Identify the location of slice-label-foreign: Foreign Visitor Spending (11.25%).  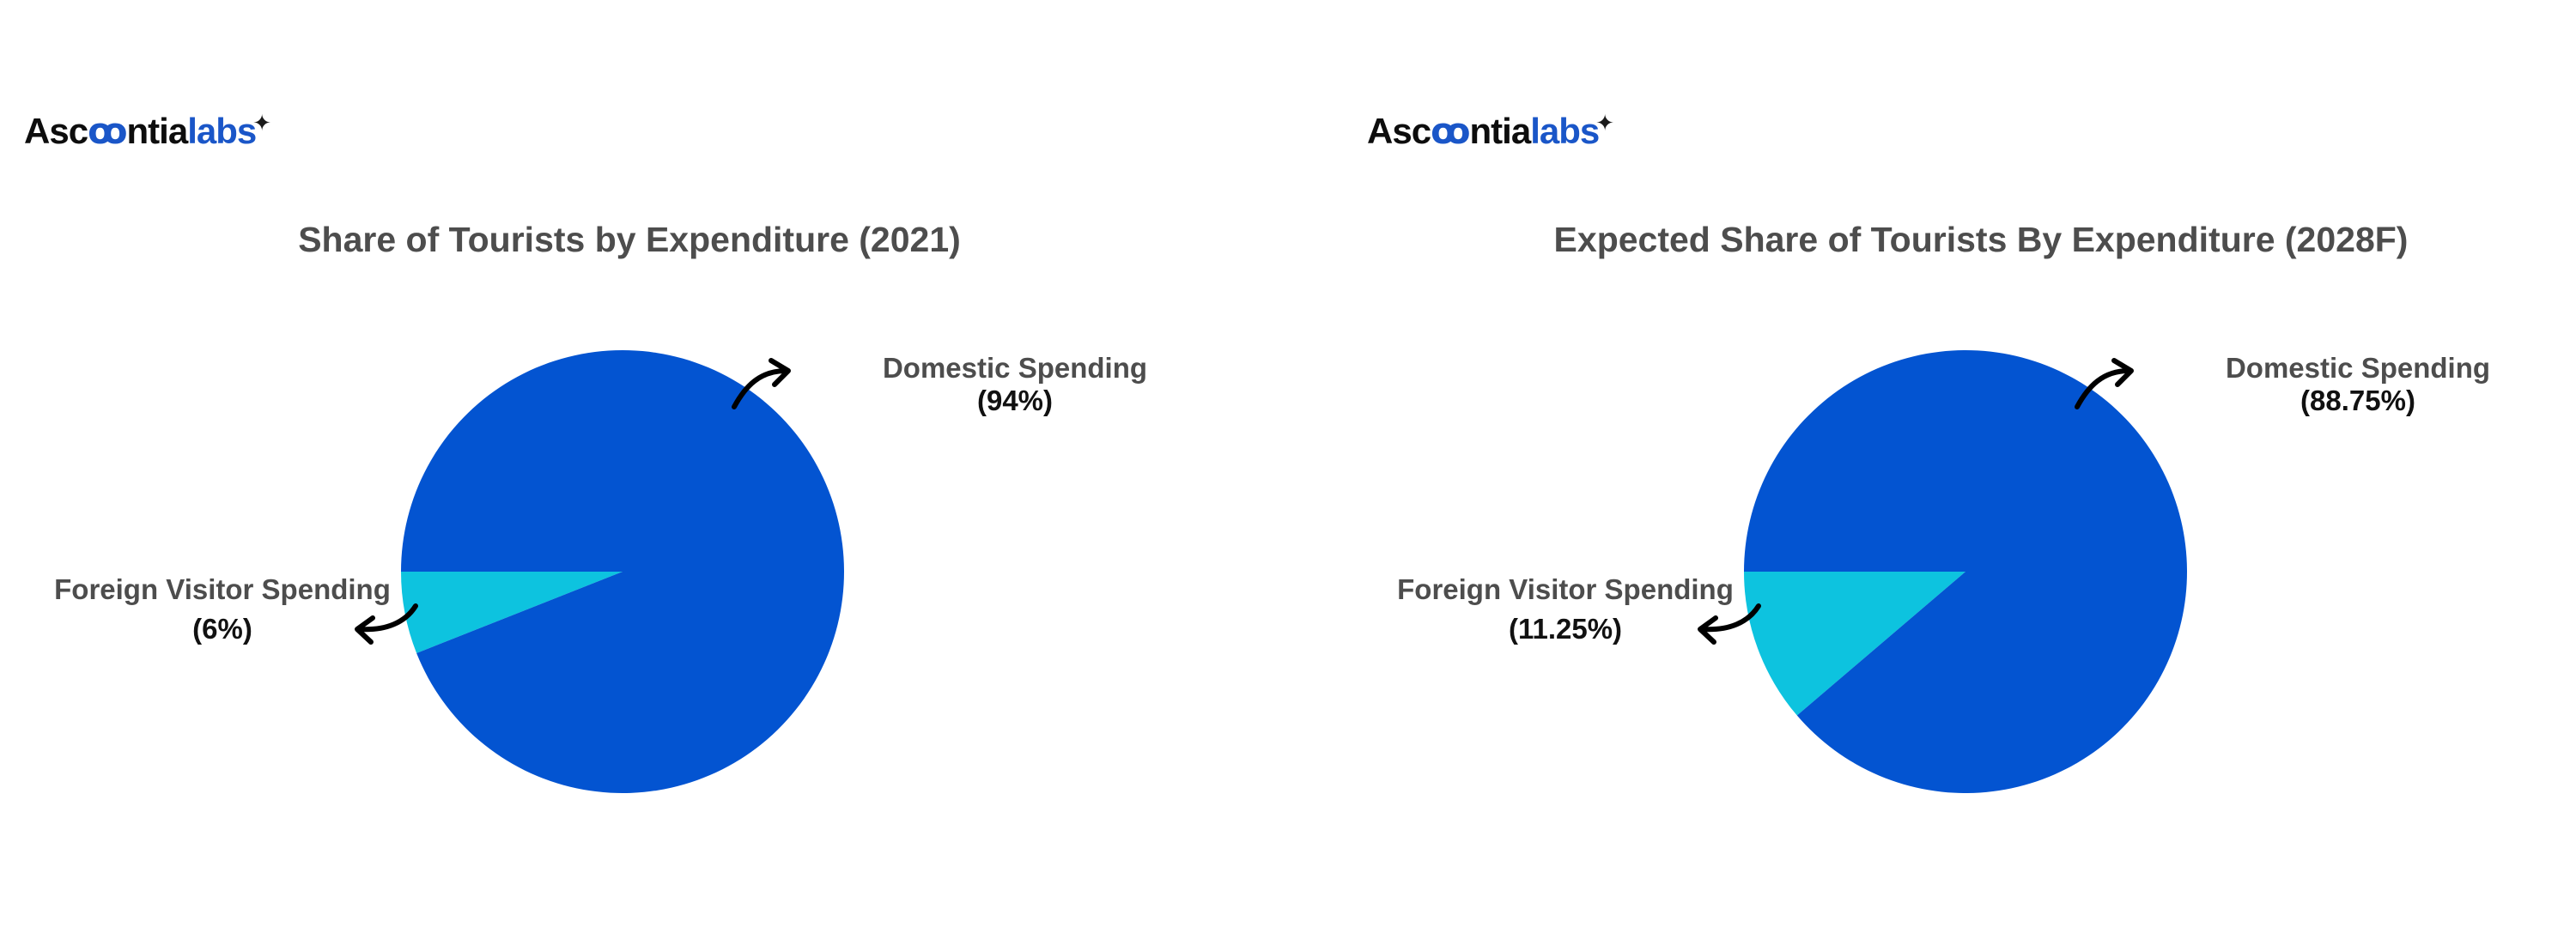
(1565, 609).